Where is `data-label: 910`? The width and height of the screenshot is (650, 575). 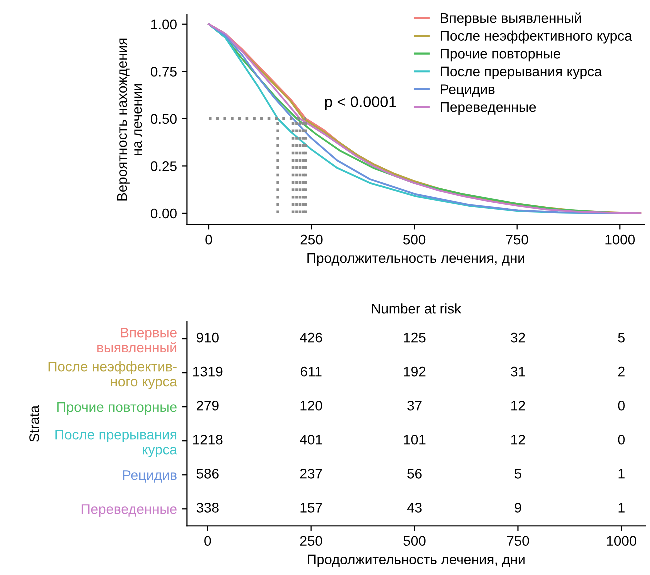 data-label: 910 is located at coordinates (207, 337).